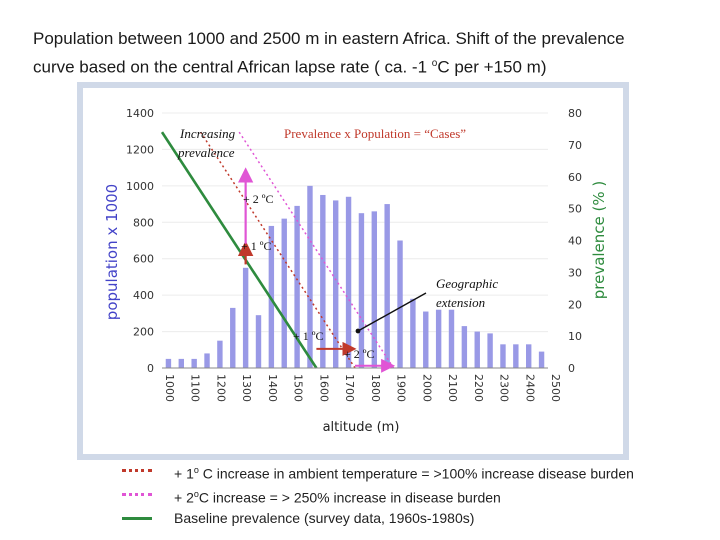 This screenshot has width=720, height=540. Describe the element at coordinates (555, 388) in the screenshot. I see `x-tick-label: 2500` at that location.